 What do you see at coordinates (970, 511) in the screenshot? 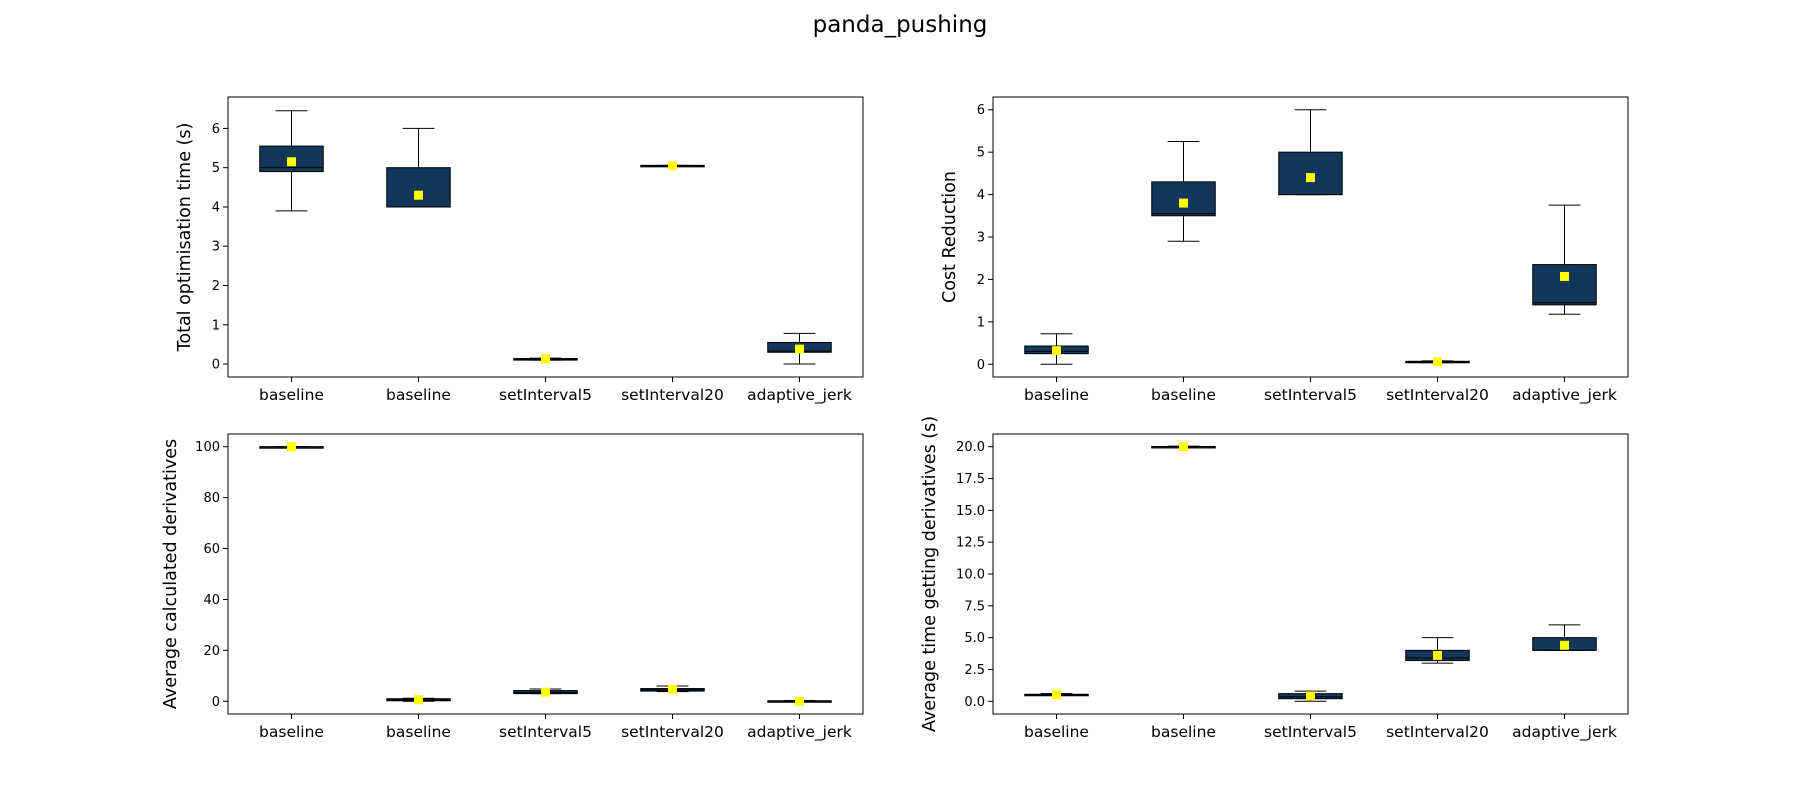
I see `y-tick-label: 15.0` at bounding box center [970, 511].